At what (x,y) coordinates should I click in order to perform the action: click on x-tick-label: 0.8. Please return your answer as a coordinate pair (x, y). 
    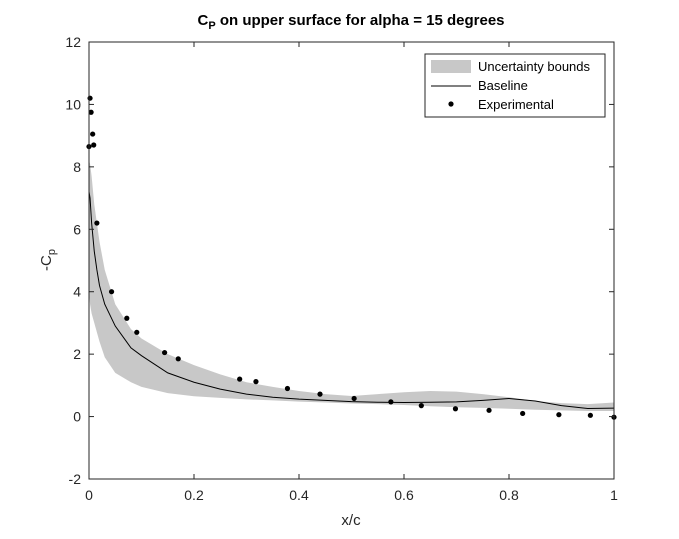
    Looking at the image, I should click on (509, 495).